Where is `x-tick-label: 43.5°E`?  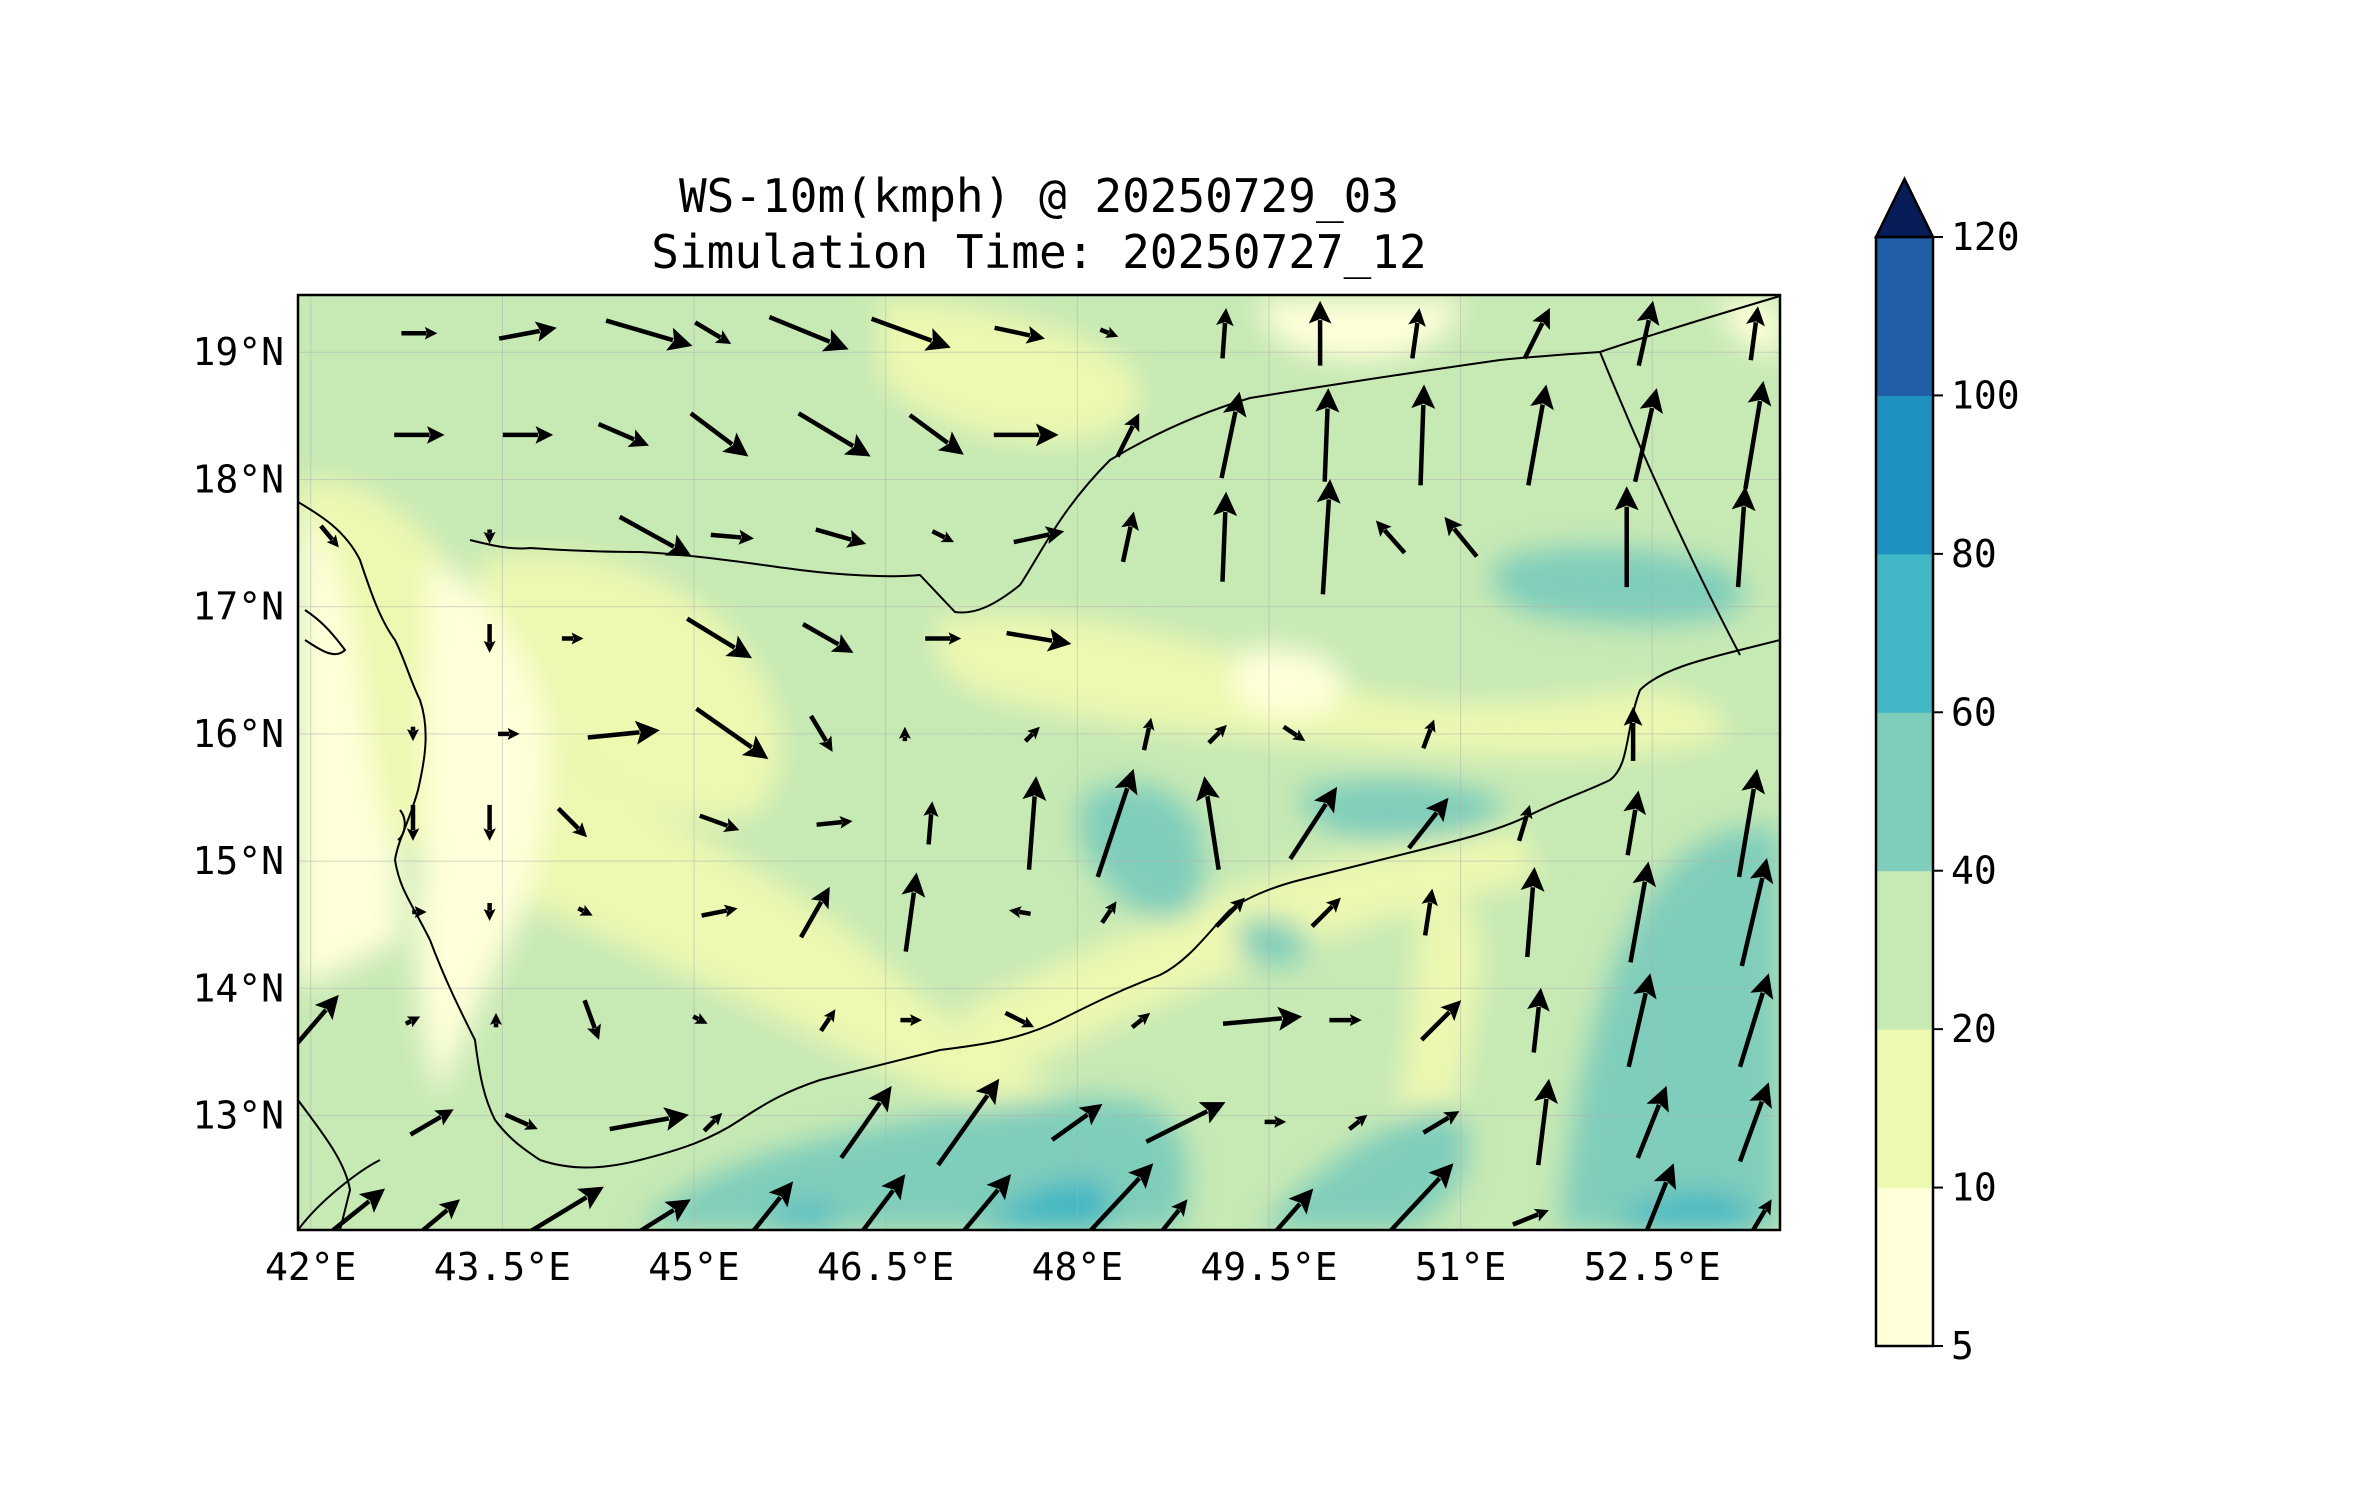 x-tick-label: 43.5°E is located at coordinates (502, 1267).